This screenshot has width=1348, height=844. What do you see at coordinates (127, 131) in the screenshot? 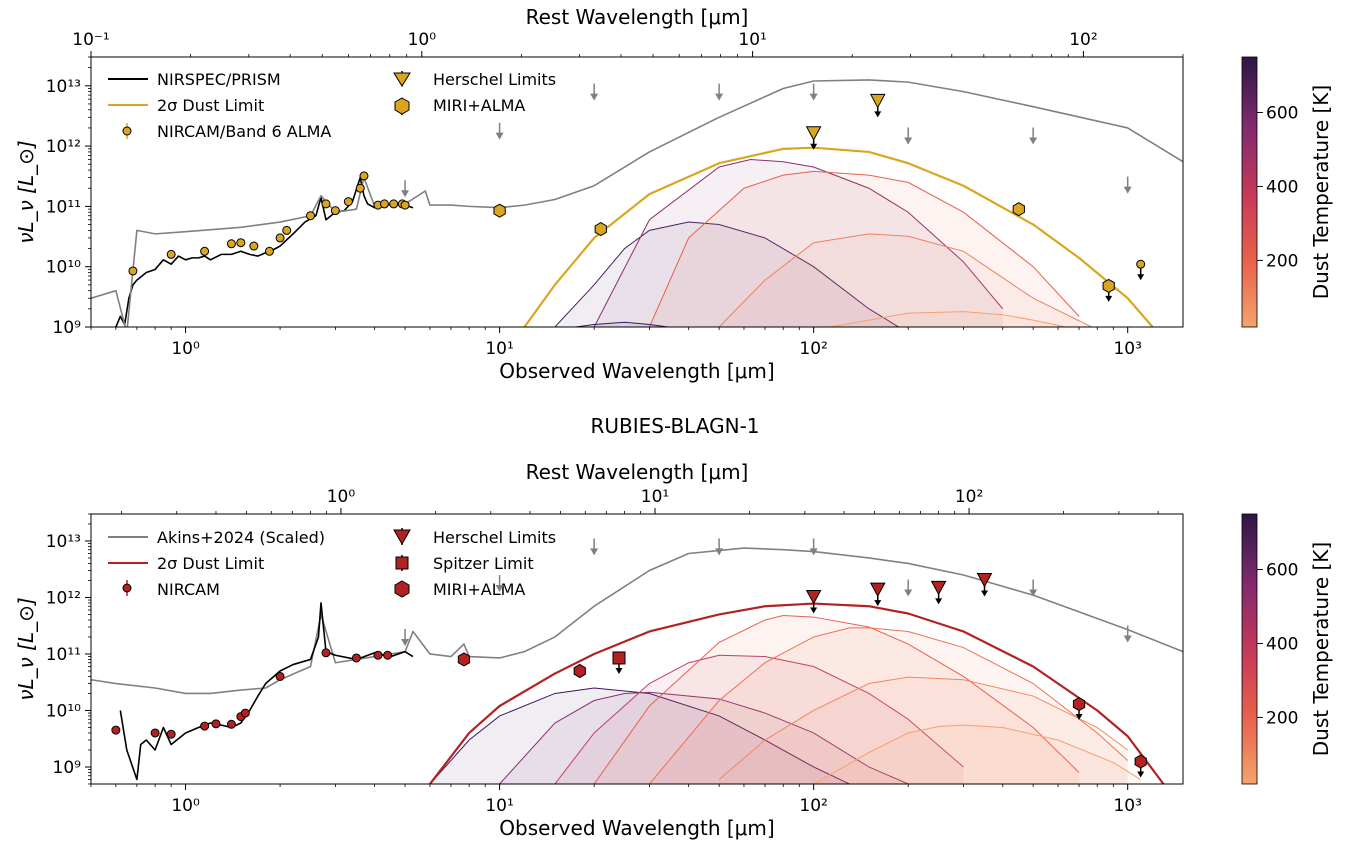
I see `legend-marker-nircam` at bounding box center [127, 131].